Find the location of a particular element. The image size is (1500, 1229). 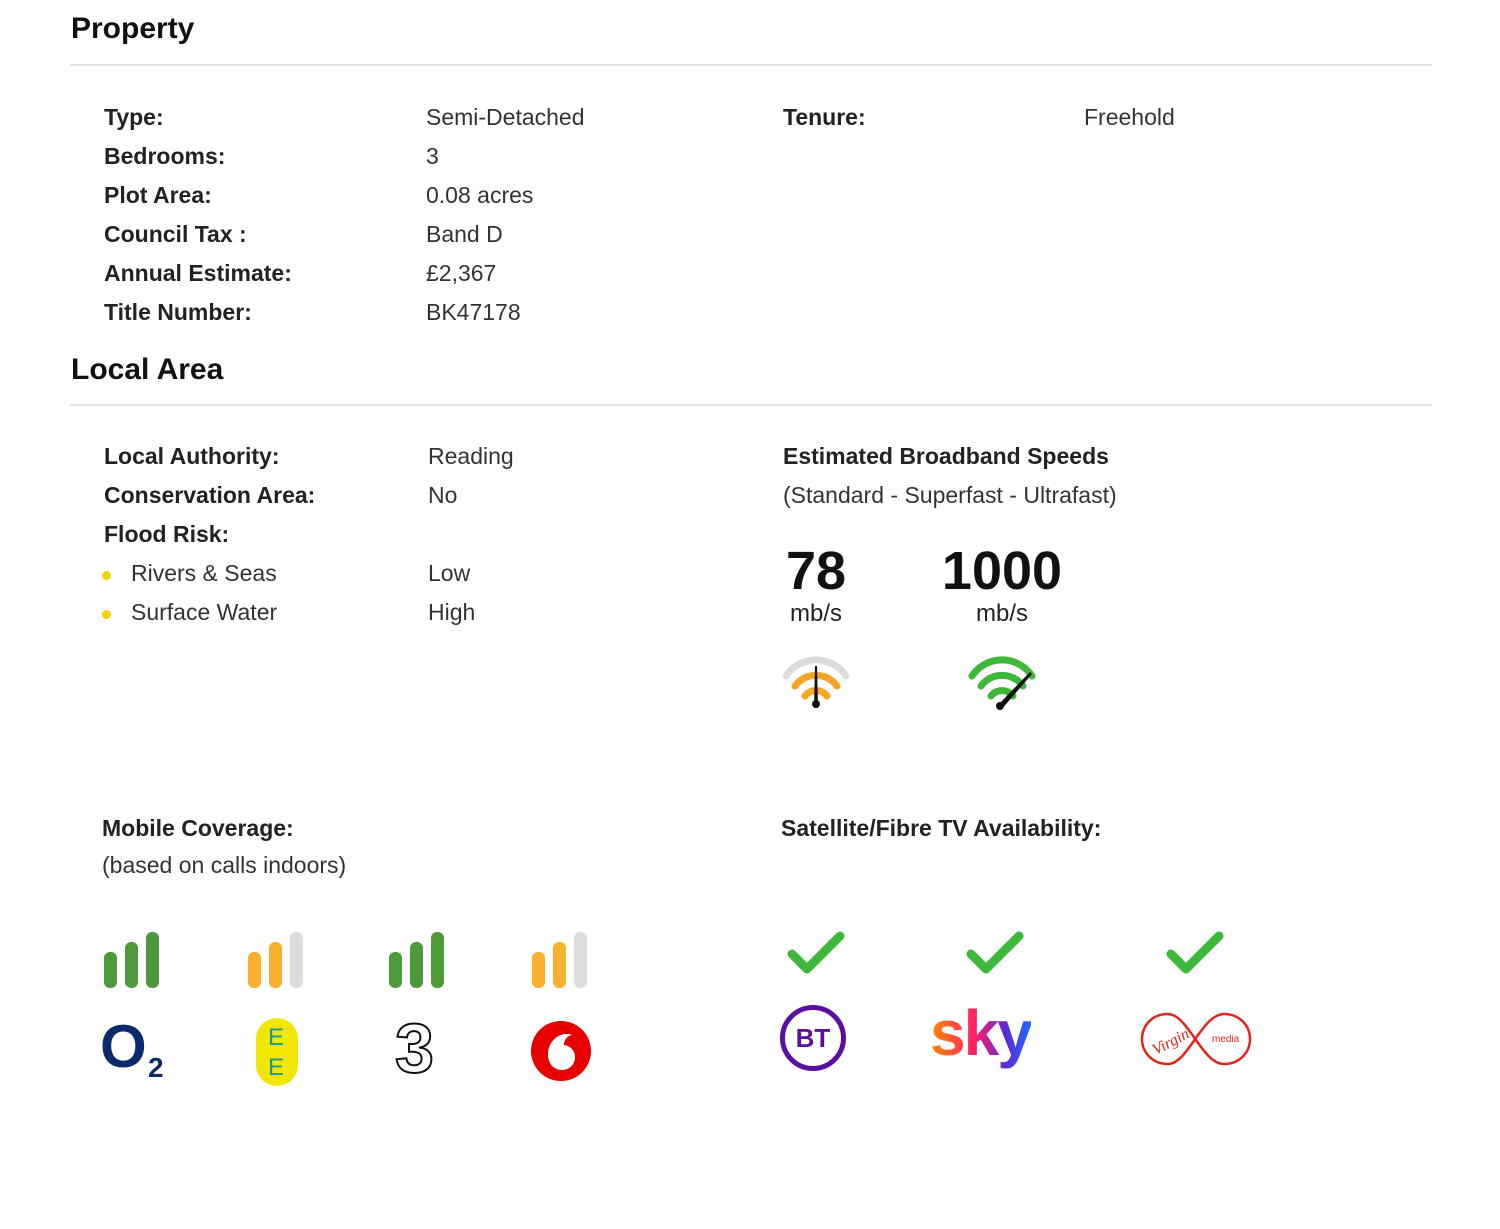

sky-logo-icon: sky is located at coordinates (981, 1033).